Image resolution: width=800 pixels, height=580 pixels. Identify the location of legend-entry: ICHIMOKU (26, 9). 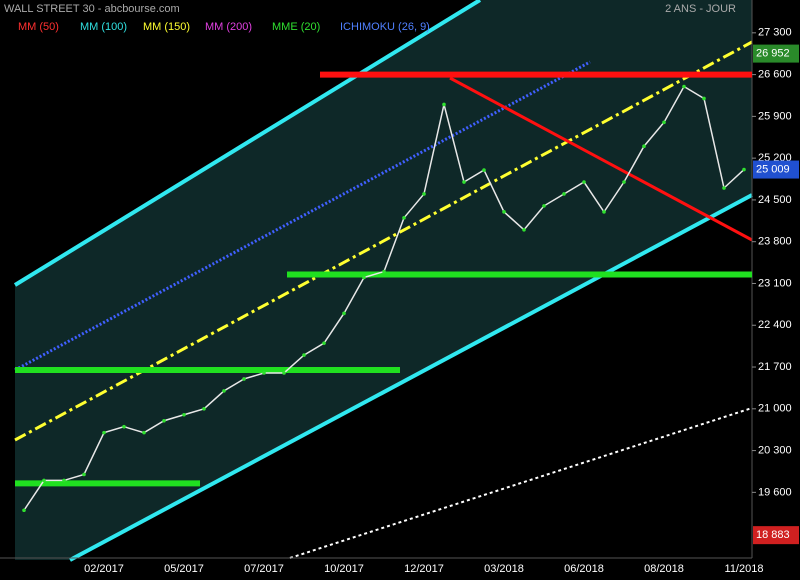
(385, 27).